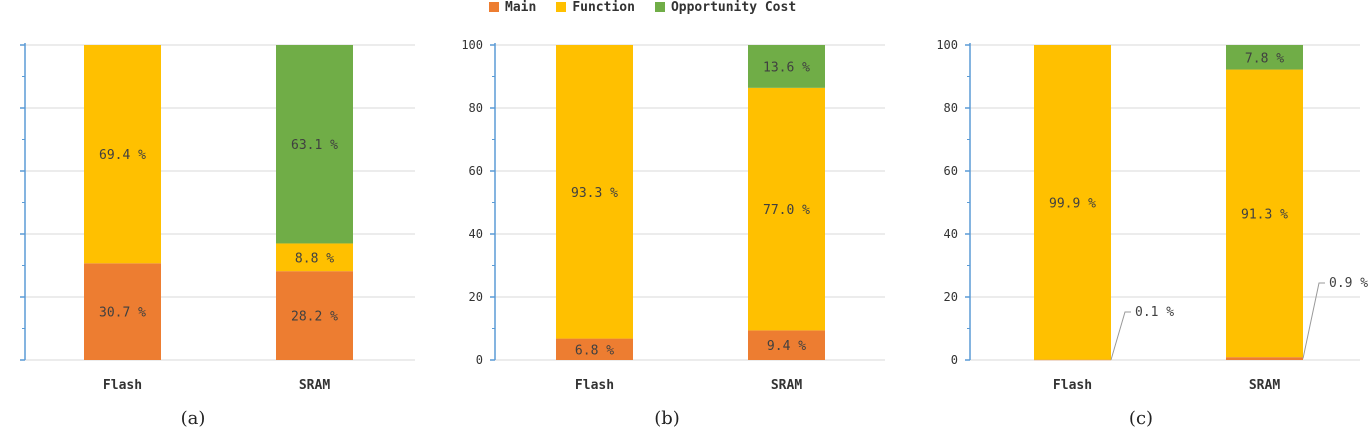  What do you see at coordinates (652, 7) in the screenshot?
I see `chart-legend: Main Function Opportunity Cost` at bounding box center [652, 7].